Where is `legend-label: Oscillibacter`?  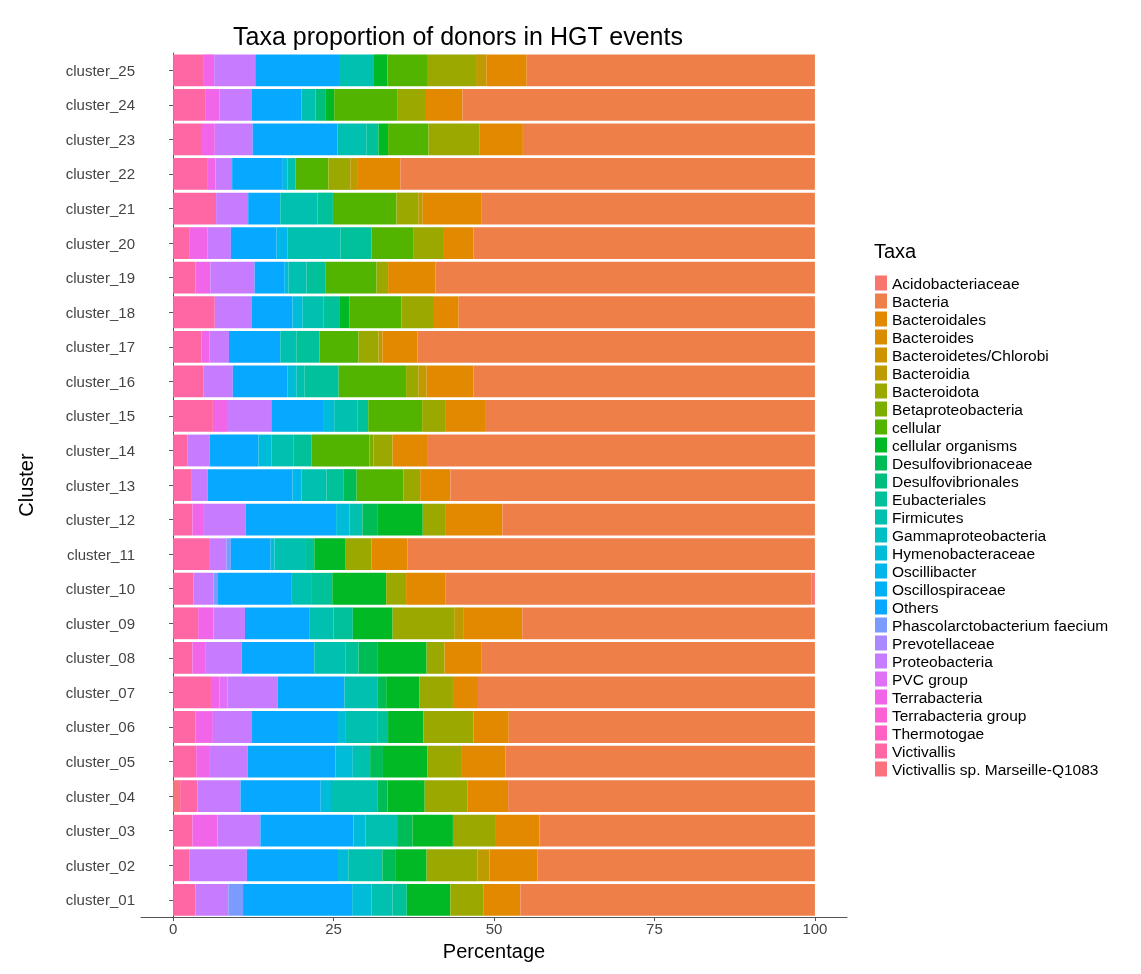
legend-label: Oscillibacter is located at coordinates (934, 571).